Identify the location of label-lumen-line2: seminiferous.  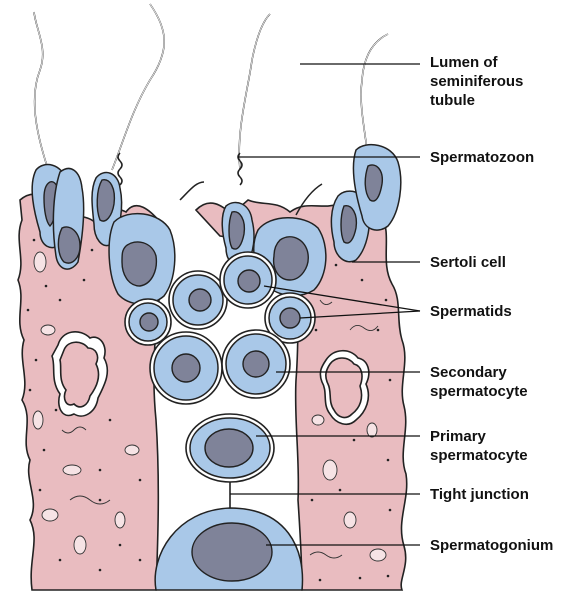
(476, 81).